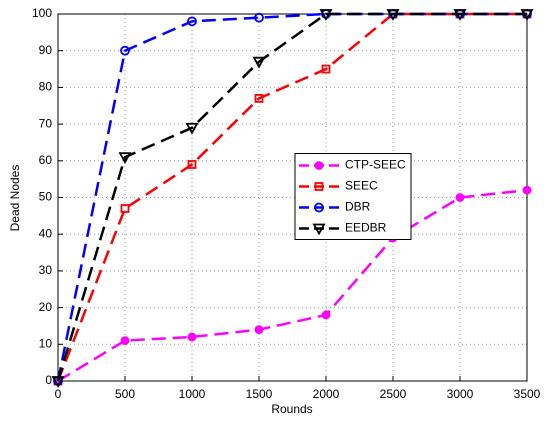 The width and height of the screenshot is (550, 423). I want to click on y-tick-label: 60, so click(46, 160).